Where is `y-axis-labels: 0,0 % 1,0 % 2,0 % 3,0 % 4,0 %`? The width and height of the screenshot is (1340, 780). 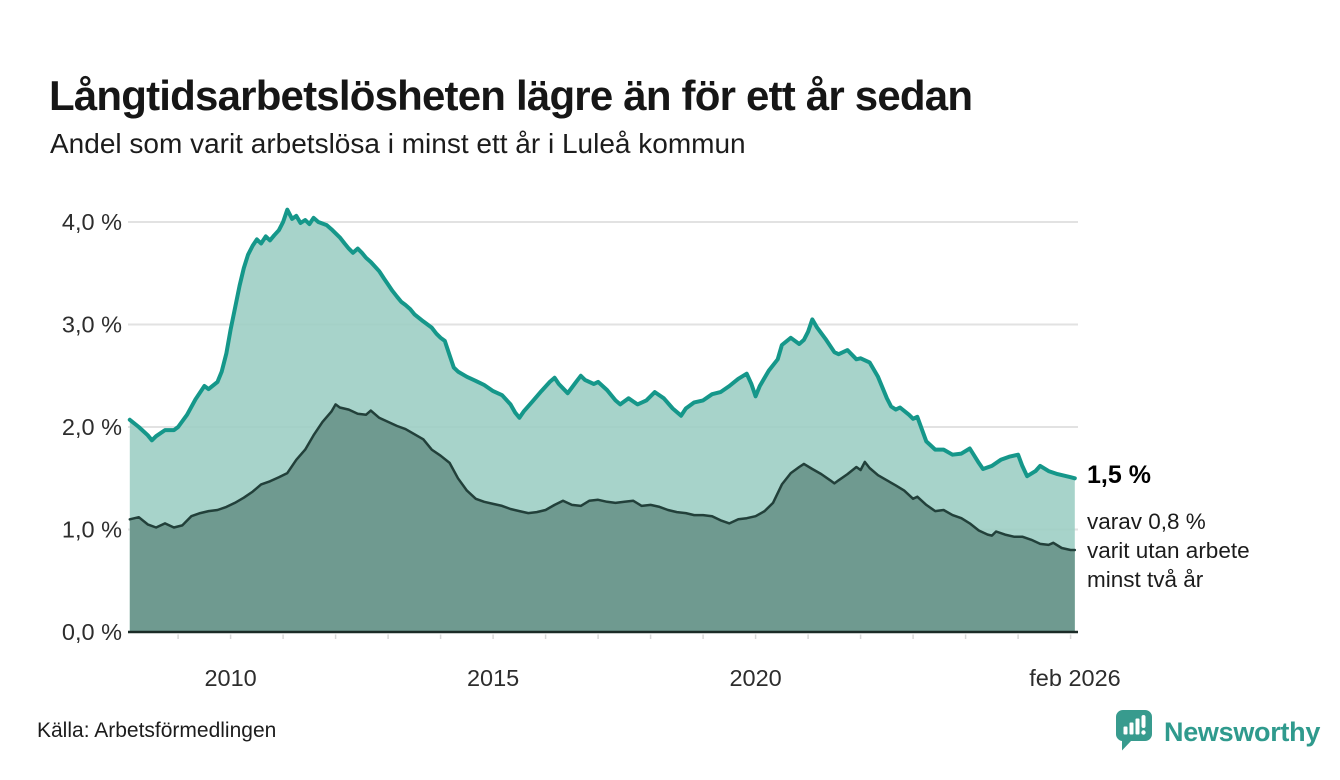
y-axis-labels: 0,0 % 1,0 % 2,0 % 3,0 % 4,0 % is located at coordinates (92, 427).